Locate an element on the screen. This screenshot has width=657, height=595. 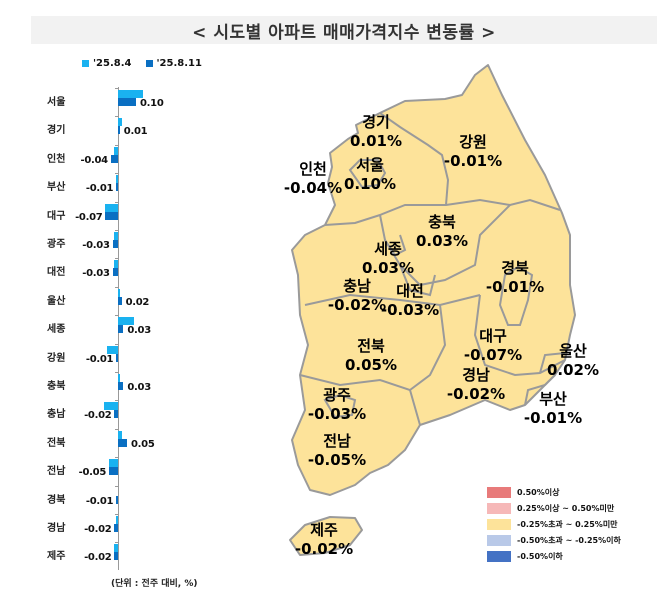
region-name: 울산 is located at coordinates (573, 351).